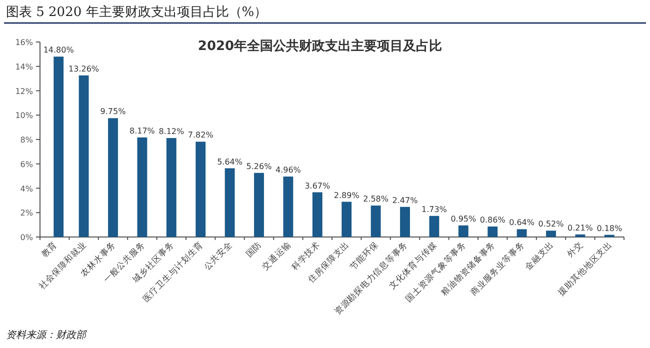 Image resolution: width=650 pixels, height=348 pixels. Describe the element at coordinates (254, 249) in the screenshot. I see `x-tick-label: 国防` at that location.